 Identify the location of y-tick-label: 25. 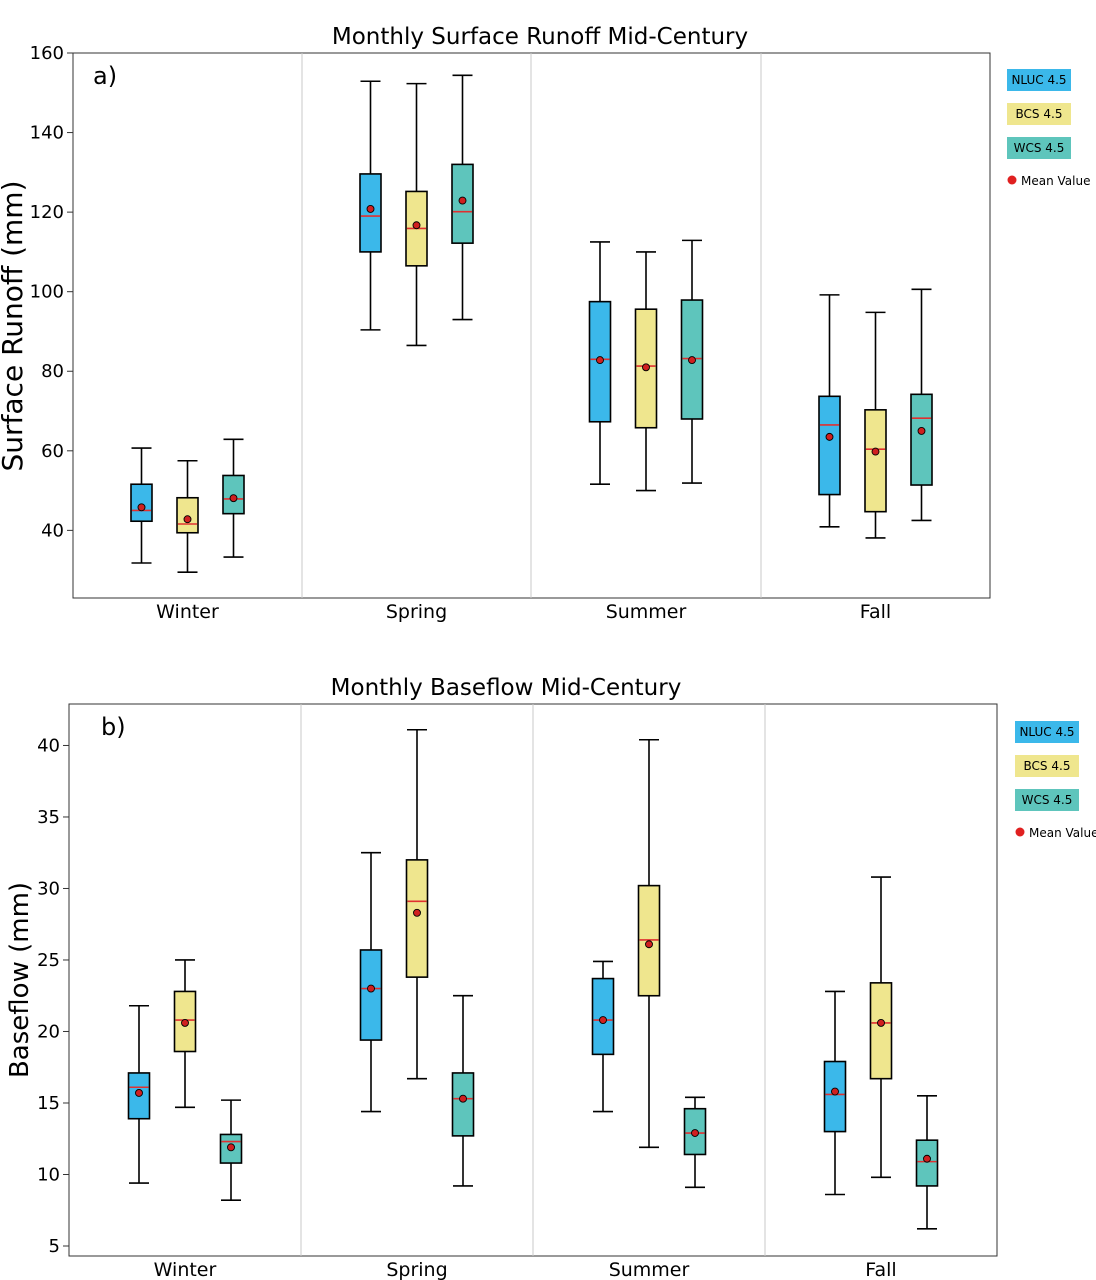
(48, 960).